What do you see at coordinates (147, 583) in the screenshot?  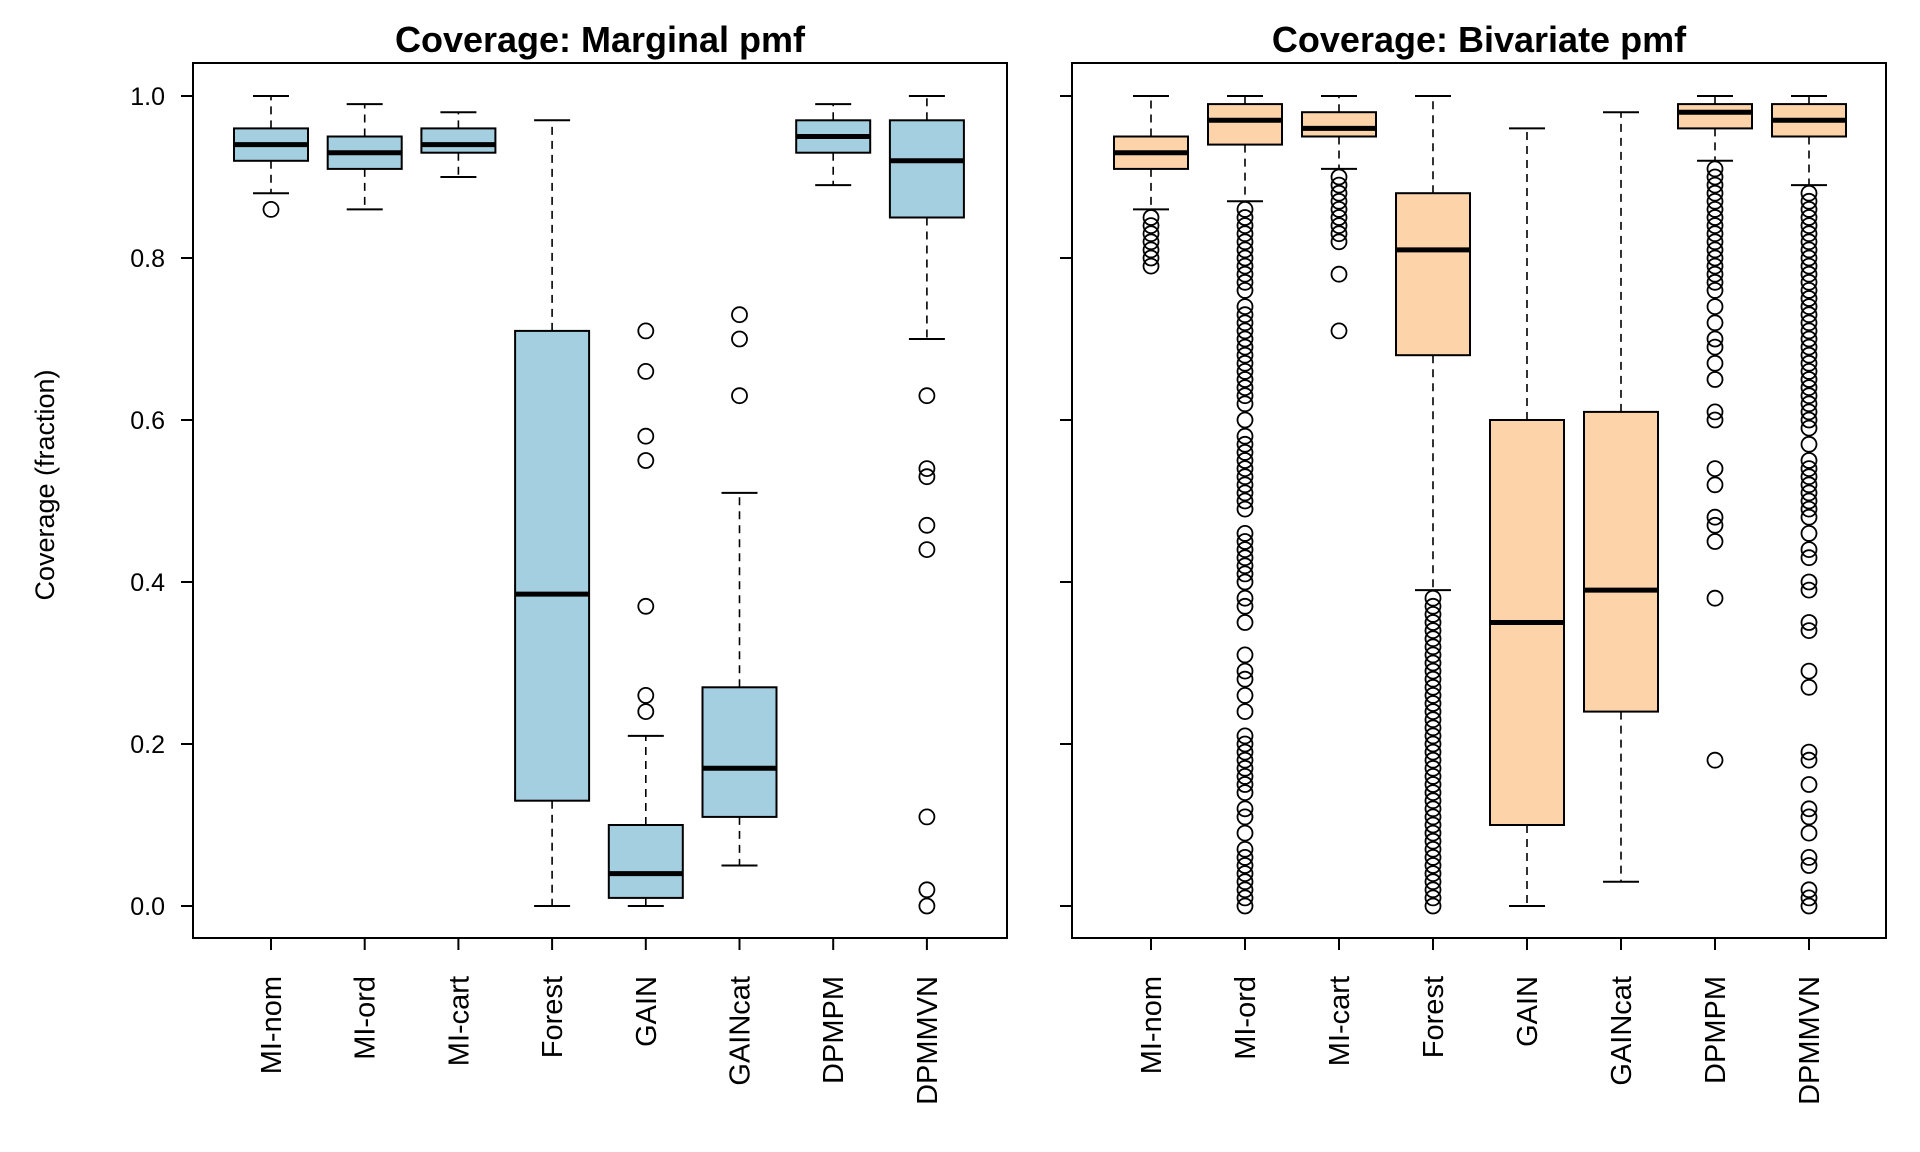 I see `y-tick-label: 0.4` at bounding box center [147, 583].